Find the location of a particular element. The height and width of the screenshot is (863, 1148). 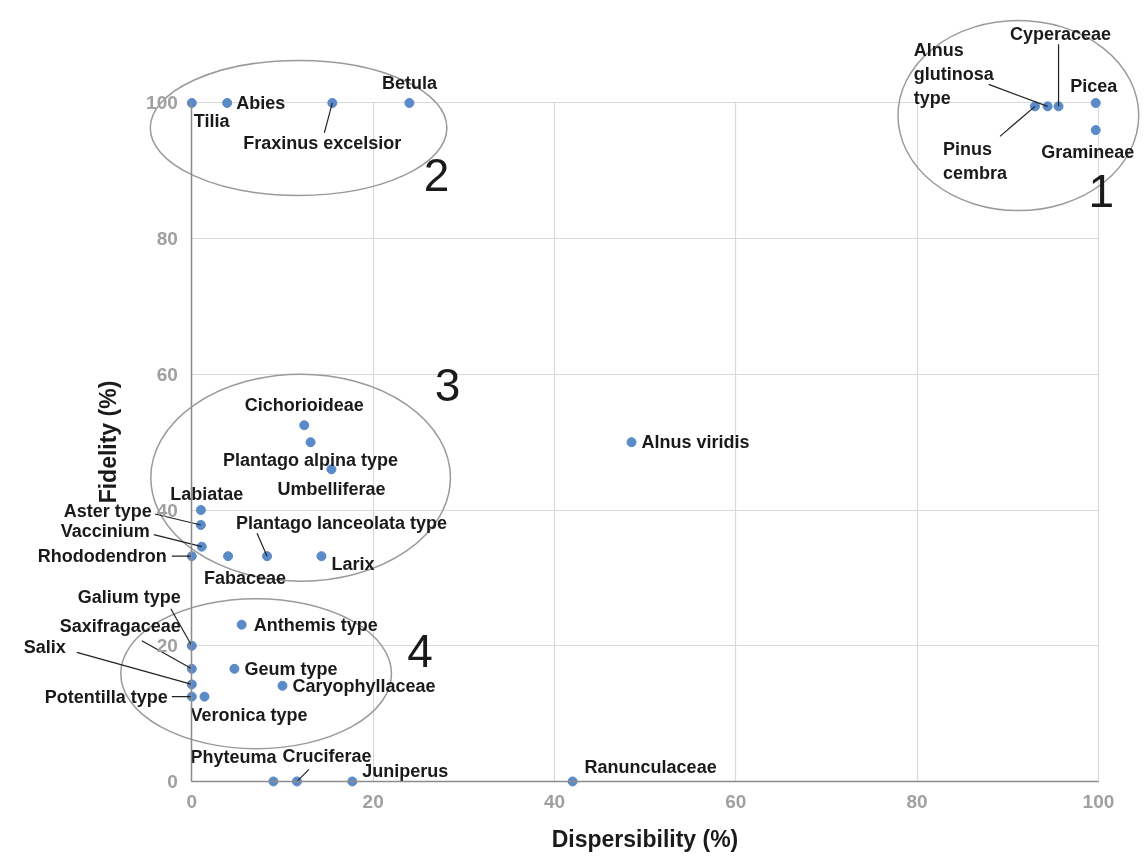

annotation: Rhododendron is located at coordinates (102, 556).